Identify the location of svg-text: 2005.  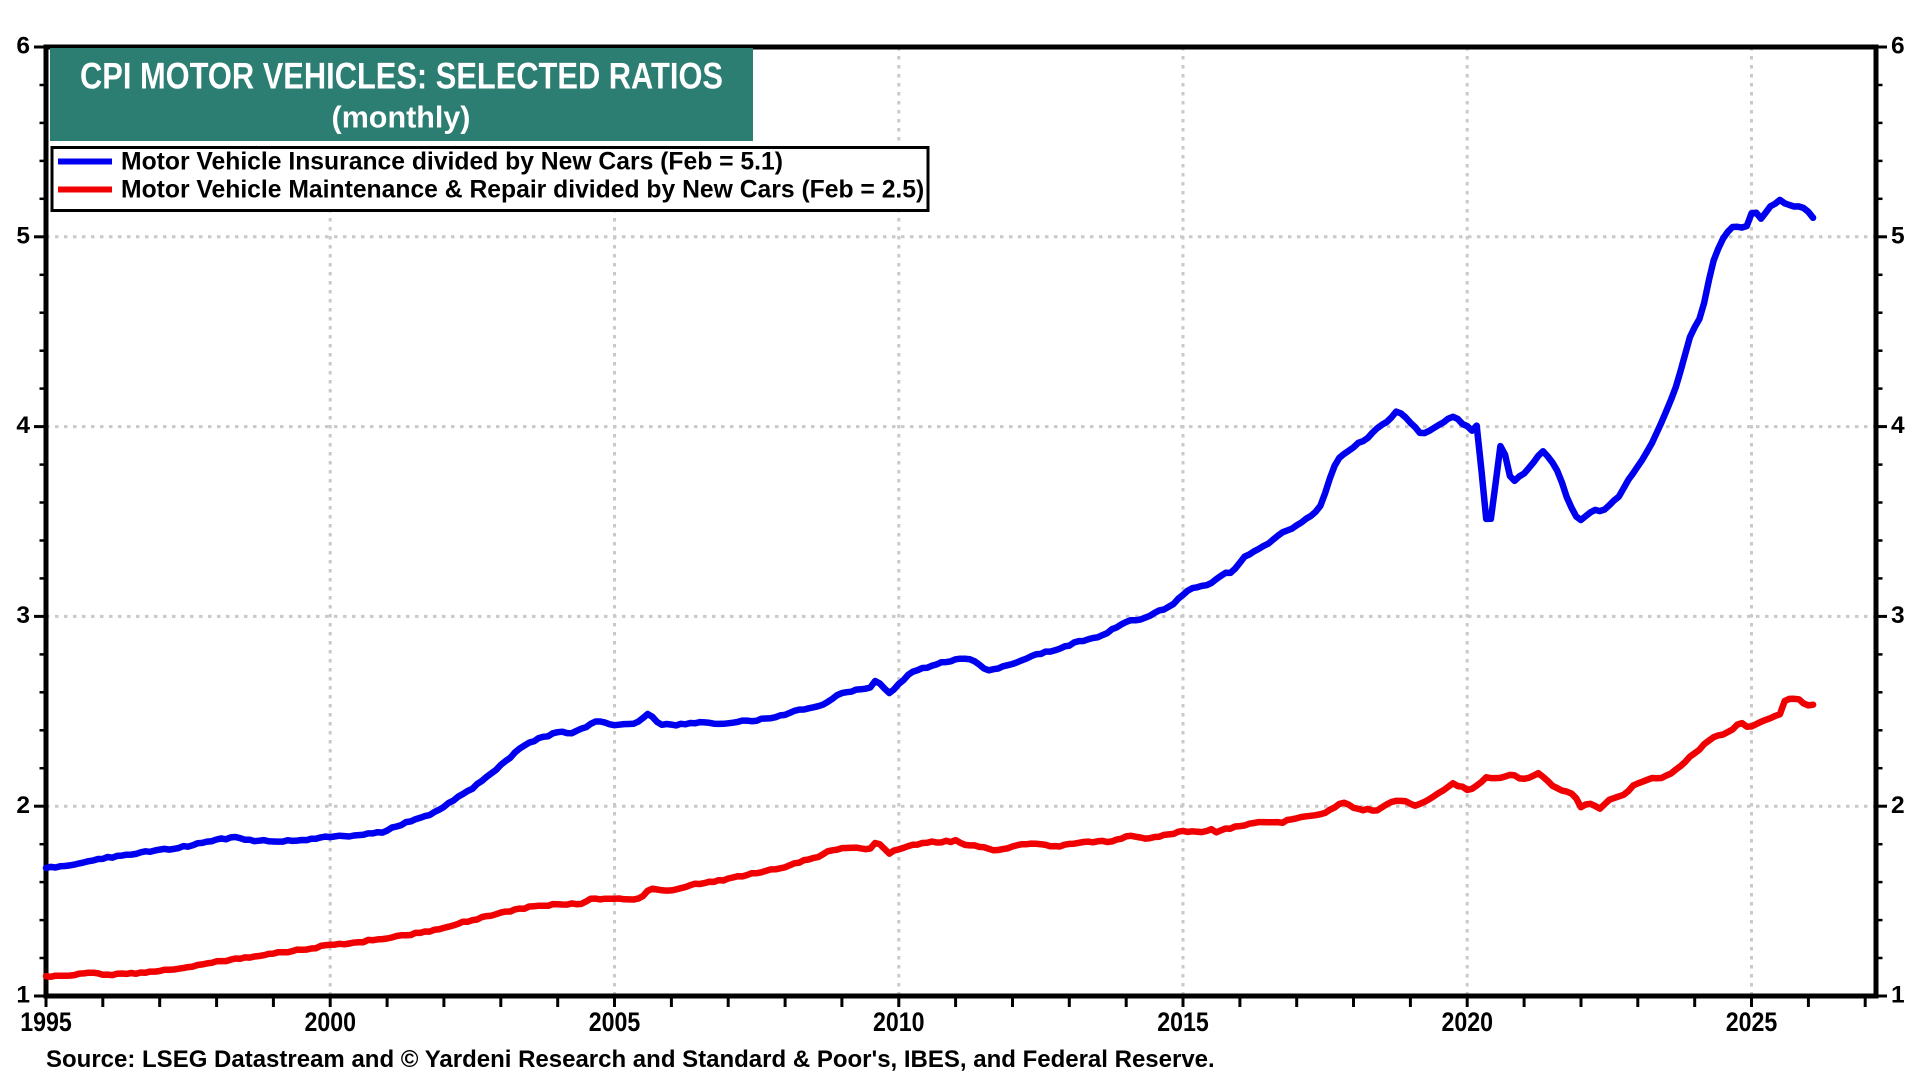
(615, 1021).